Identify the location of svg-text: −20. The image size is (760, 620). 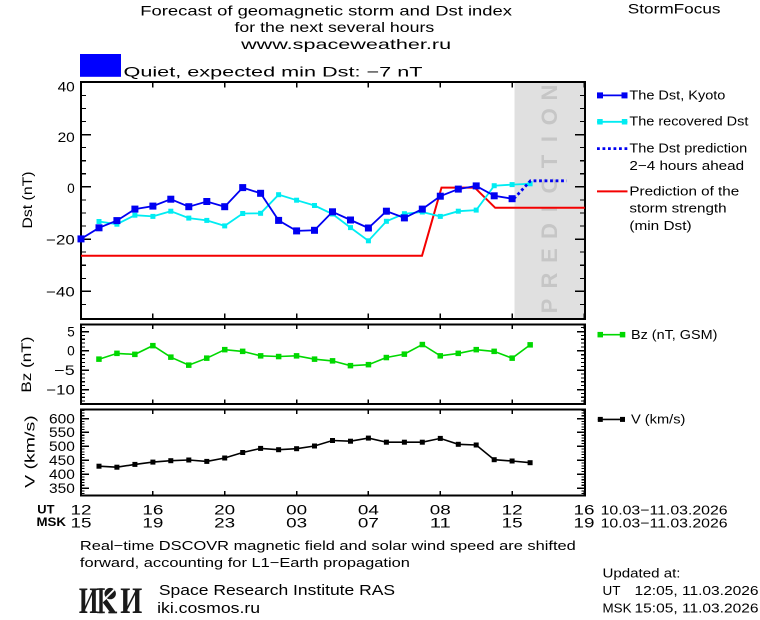
(60, 239).